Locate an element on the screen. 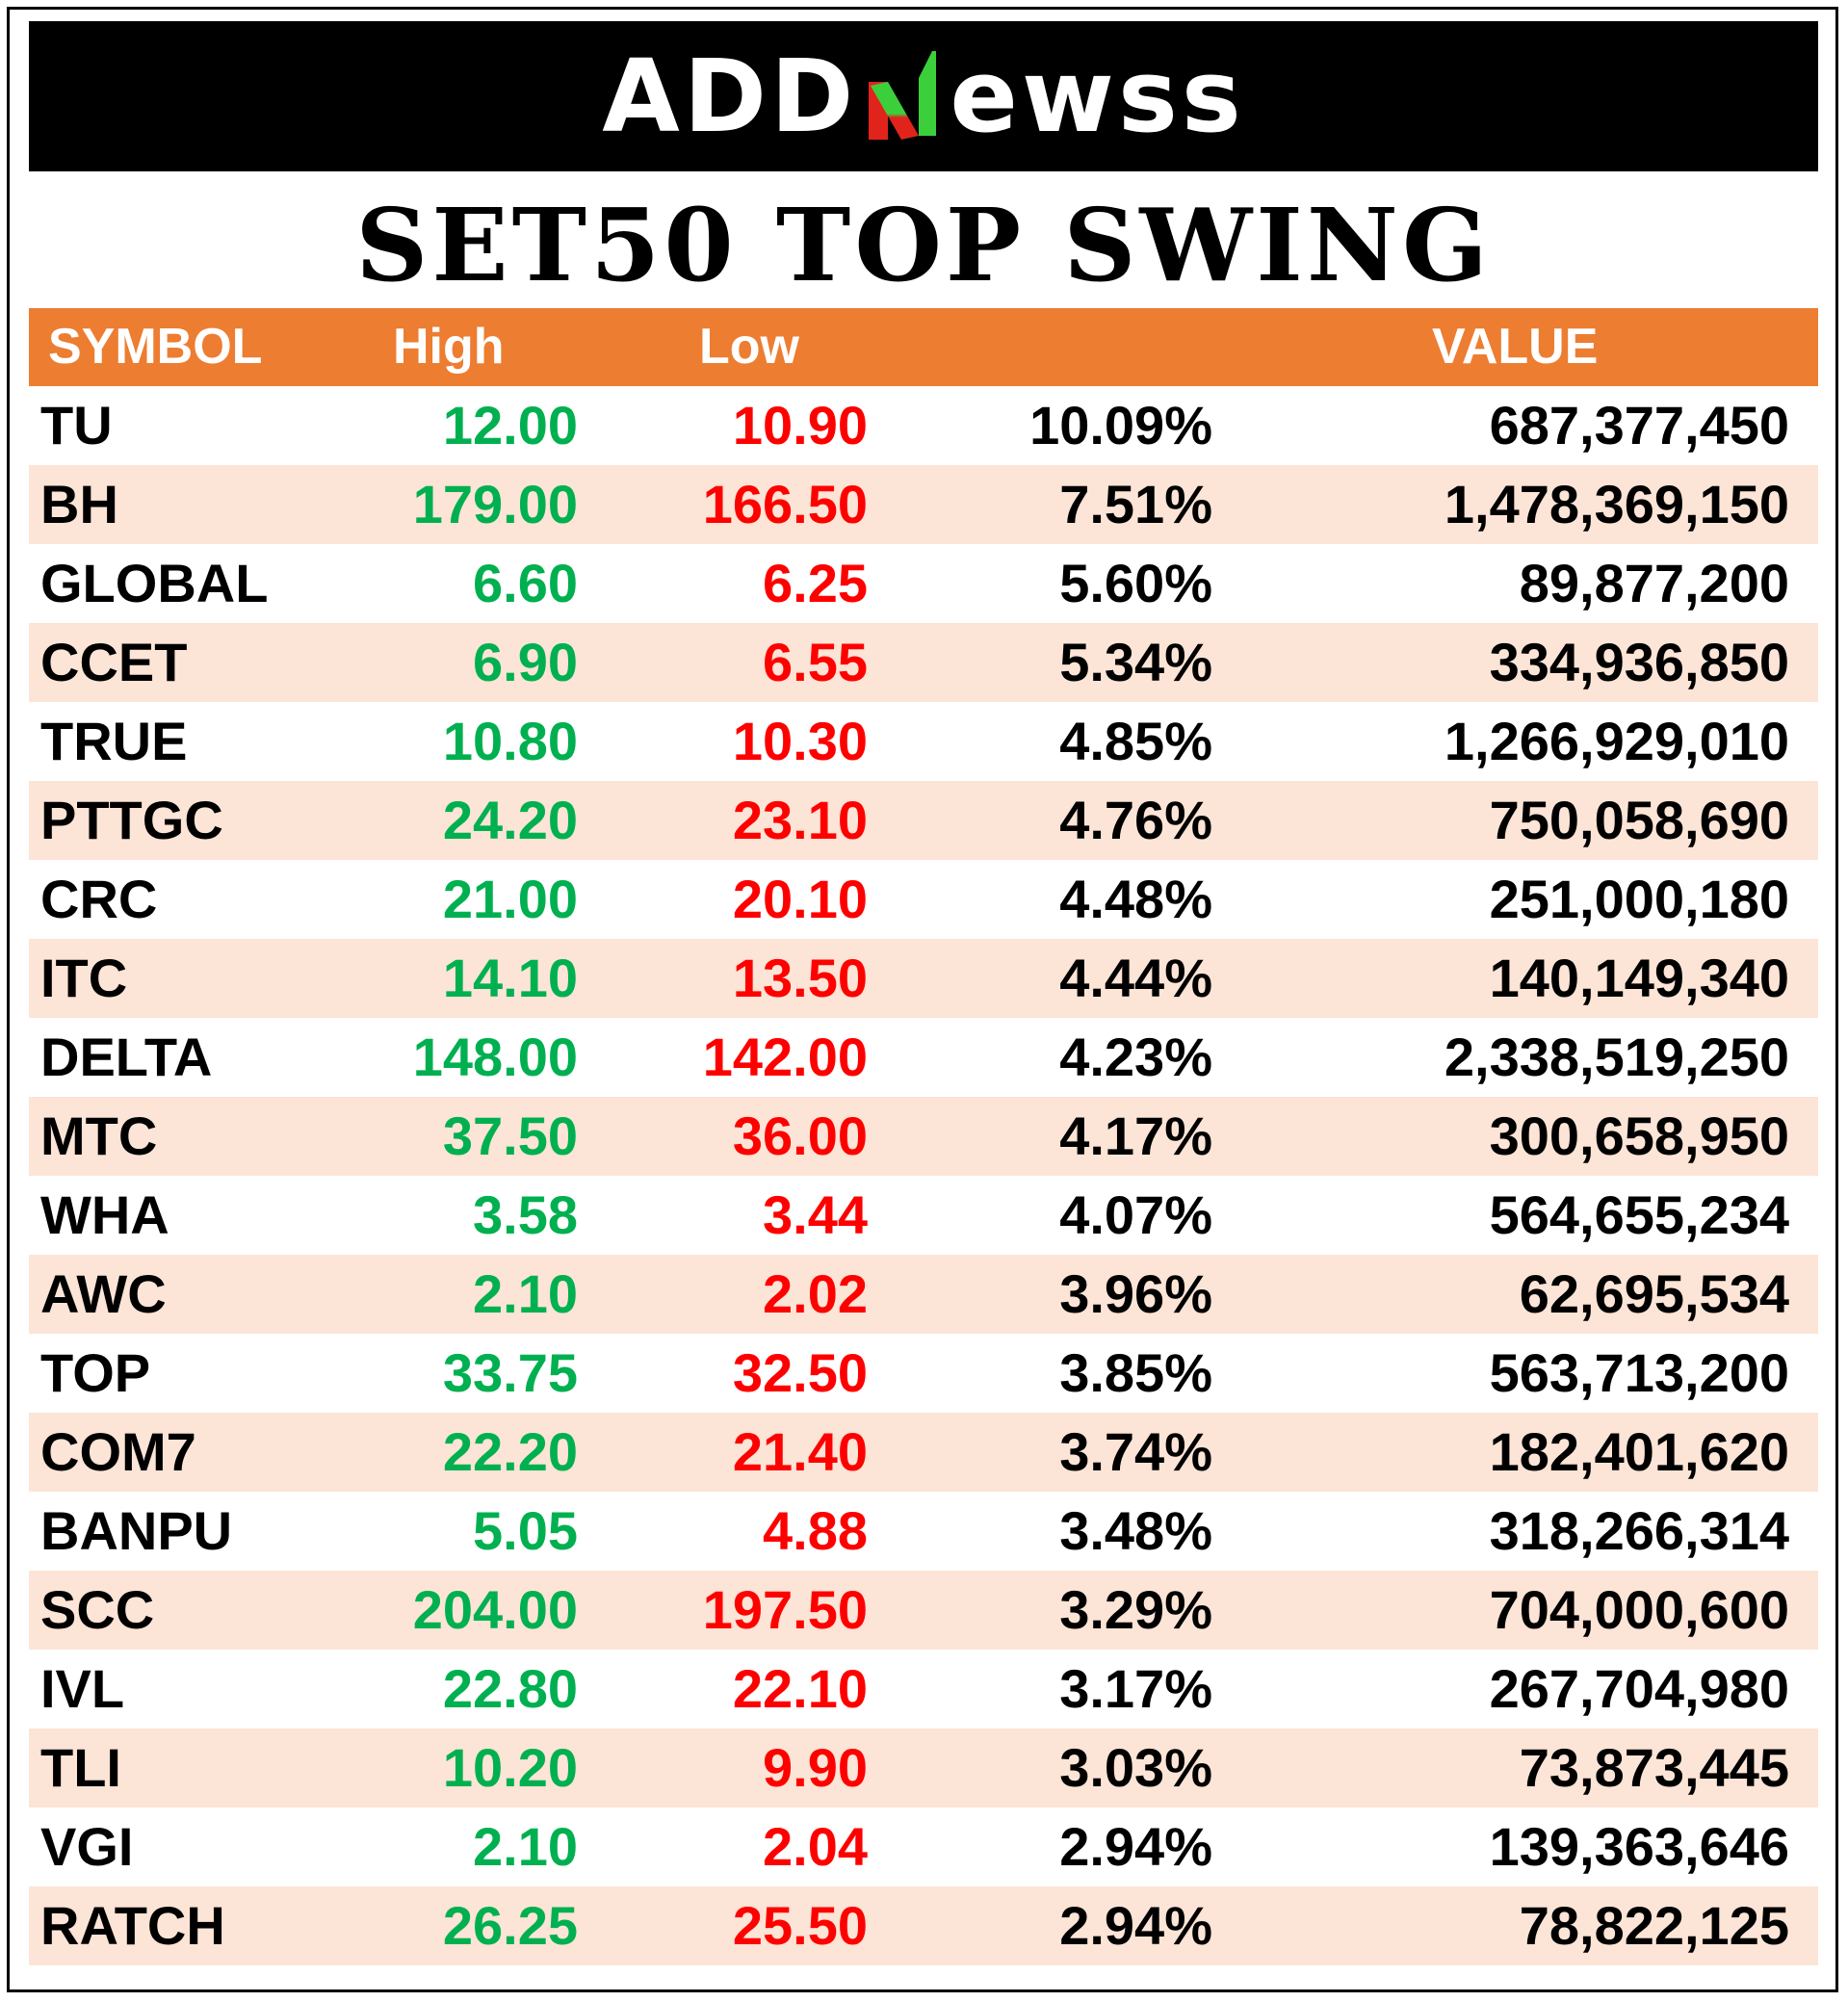 The height and width of the screenshot is (2002, 1848). table-row: RATCH 26.25 25.50 2.94% 78,822,125 is located at coordinates (923, 1925).